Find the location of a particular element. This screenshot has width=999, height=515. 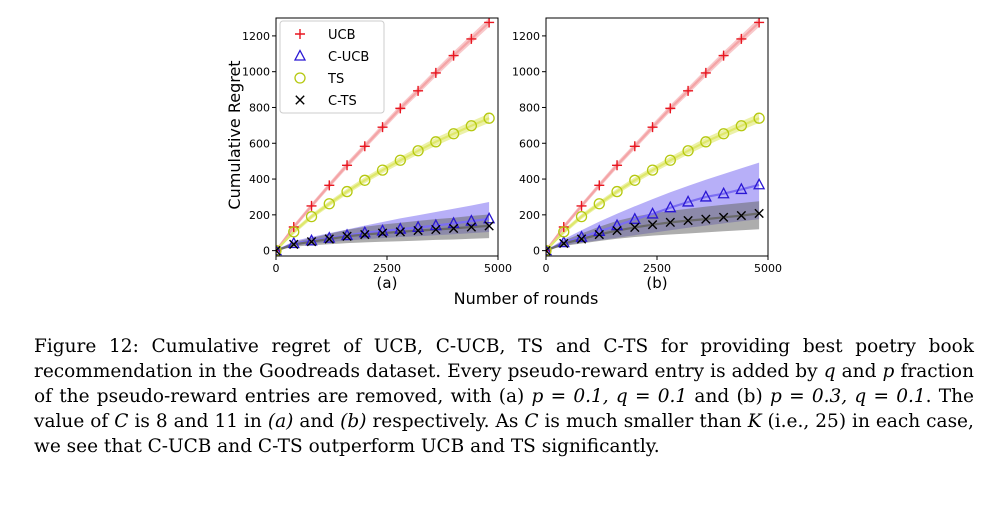

caption-text: is much smaller than is located at coordinates (643, 421).